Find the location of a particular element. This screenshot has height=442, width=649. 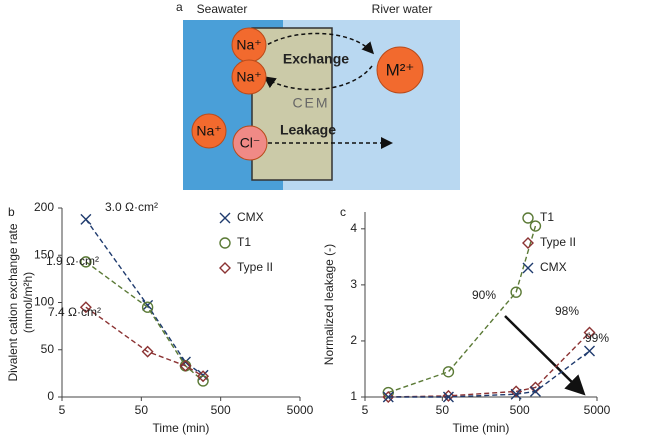

panel-label: a is located at coordinates (179, 7).